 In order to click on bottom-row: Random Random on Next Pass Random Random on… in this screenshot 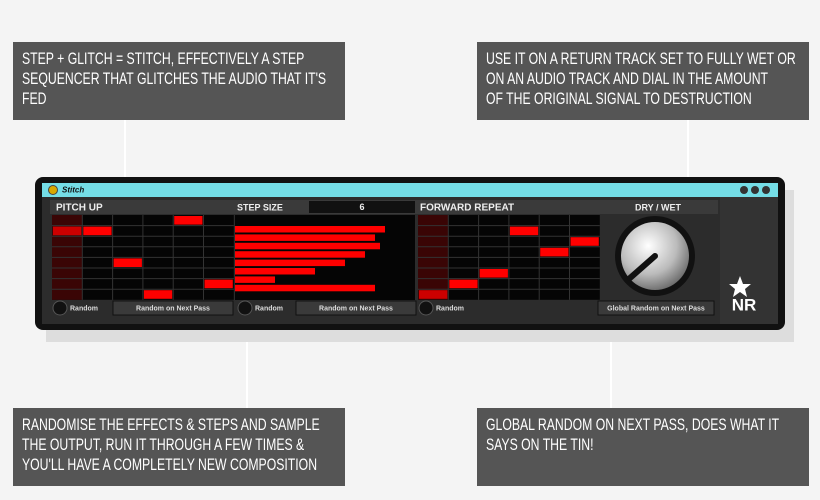, I will do `click(383, 308)`.